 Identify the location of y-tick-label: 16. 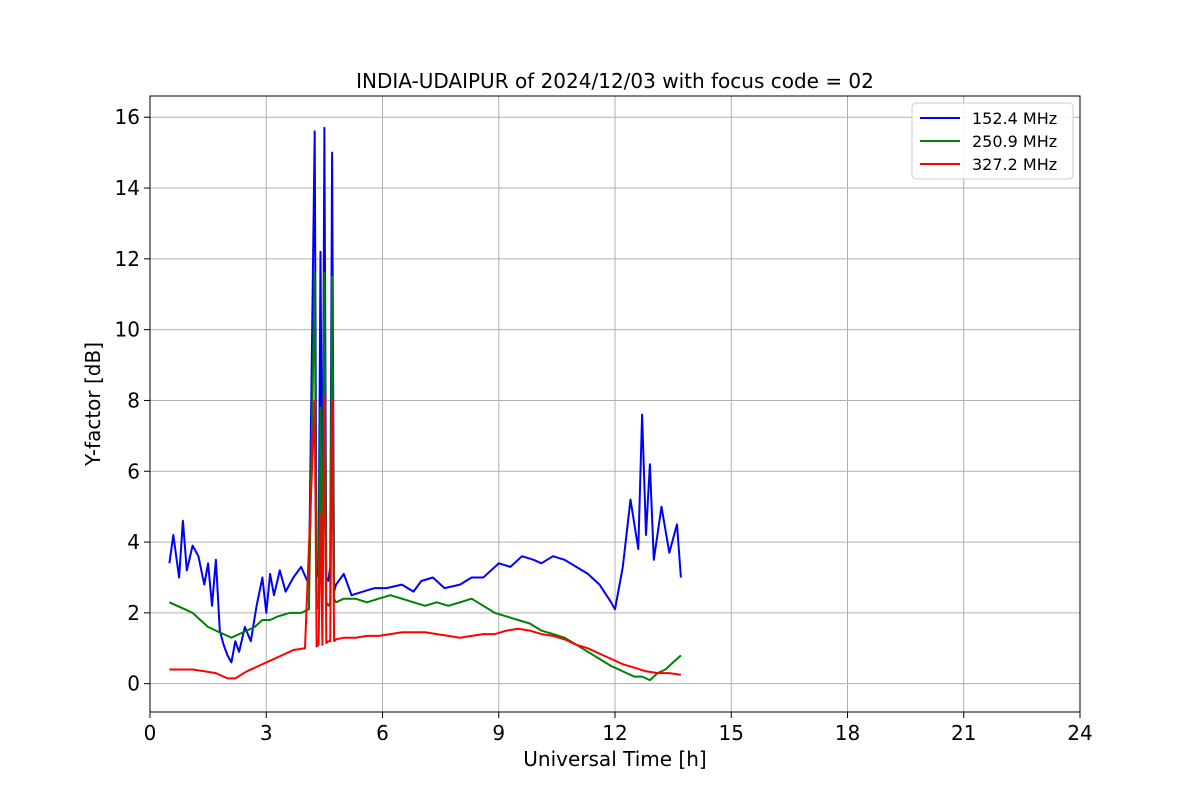
(127, 117).